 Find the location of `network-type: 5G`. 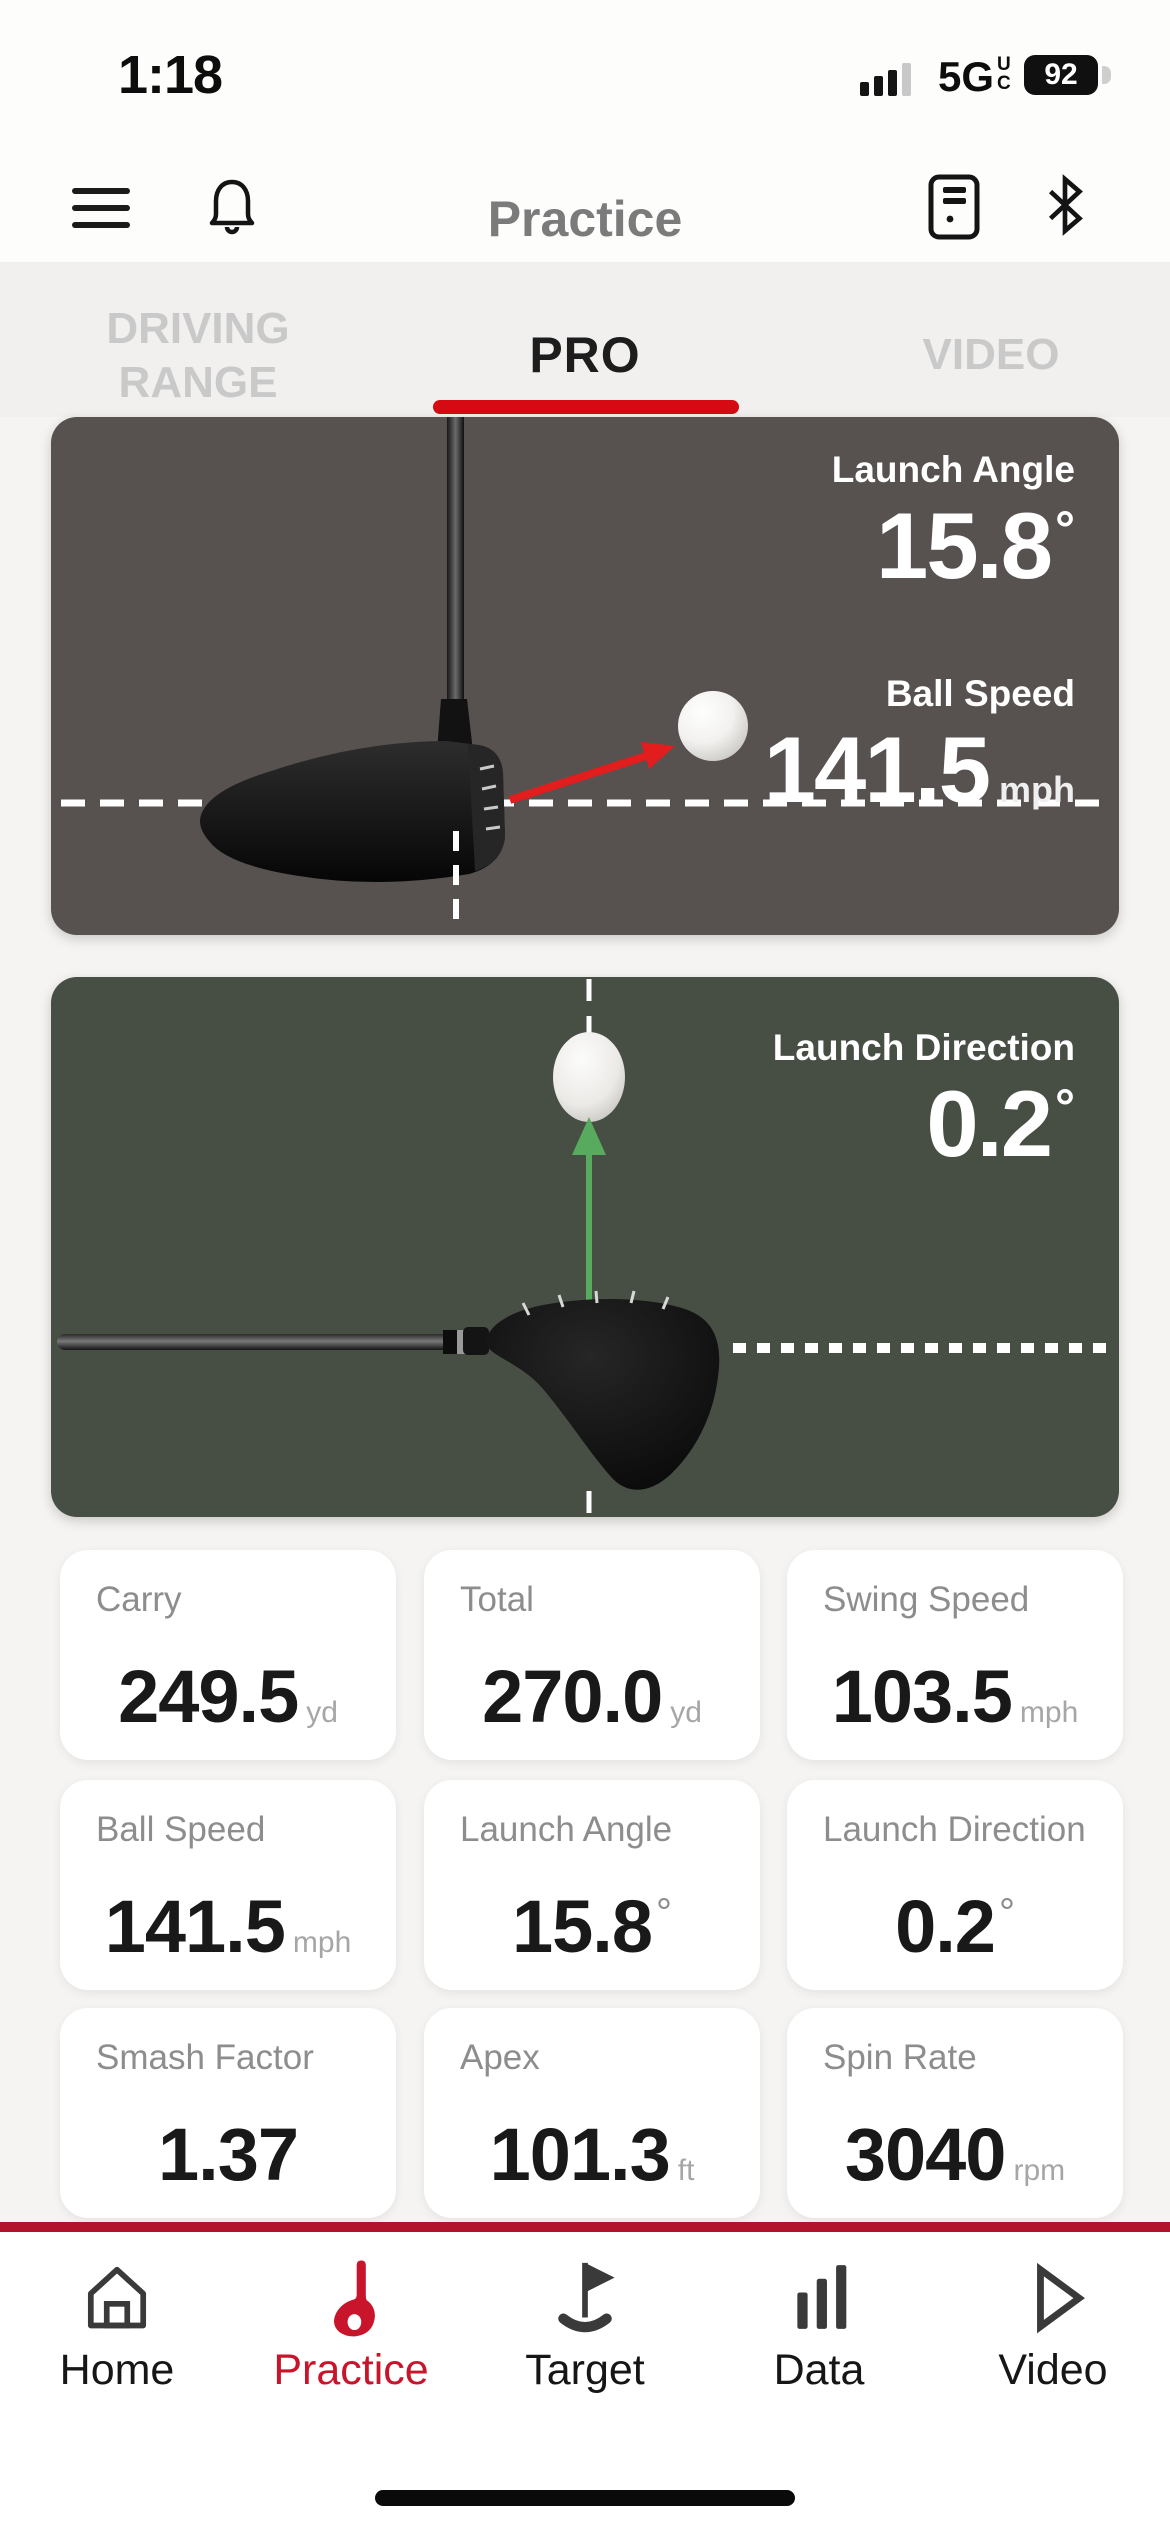

network-type: 5G is located at coordinates (966, 76).